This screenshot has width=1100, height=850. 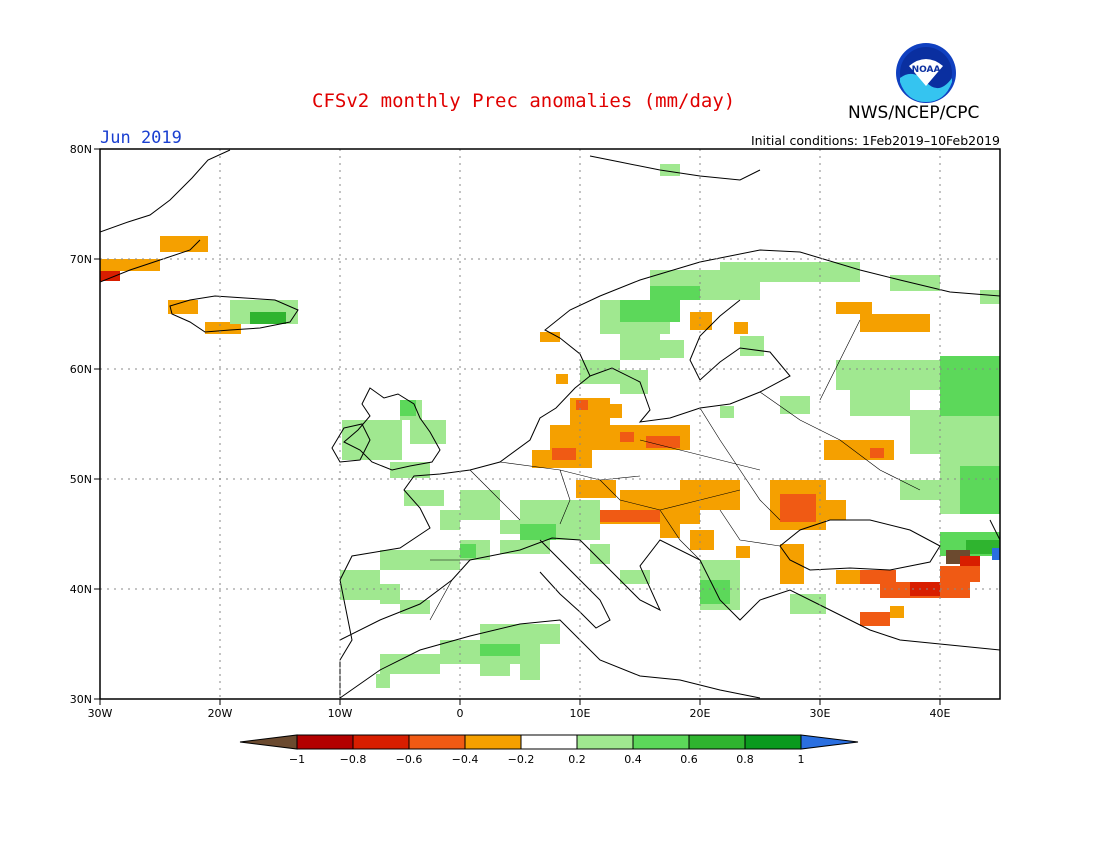 I want to click on caspian-coast, so click(x=994, y=530).